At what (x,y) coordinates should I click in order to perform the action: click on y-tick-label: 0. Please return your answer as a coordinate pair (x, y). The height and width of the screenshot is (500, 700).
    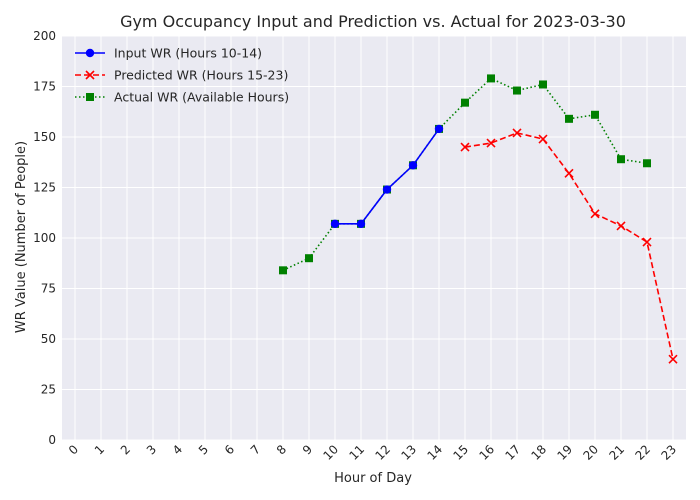
    Looking at the image, I should click on (52, 440).